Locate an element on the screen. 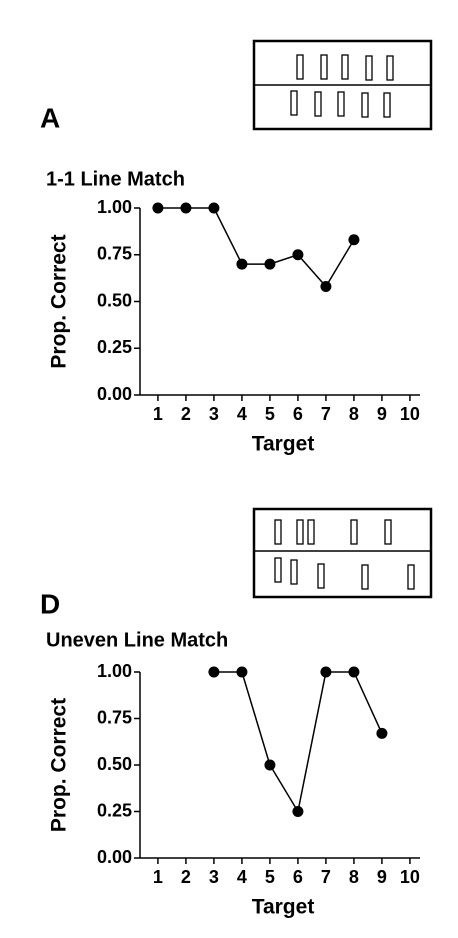 This screenshot has width=458, height=938. panel-label: D is located at coordinates (50, 603).